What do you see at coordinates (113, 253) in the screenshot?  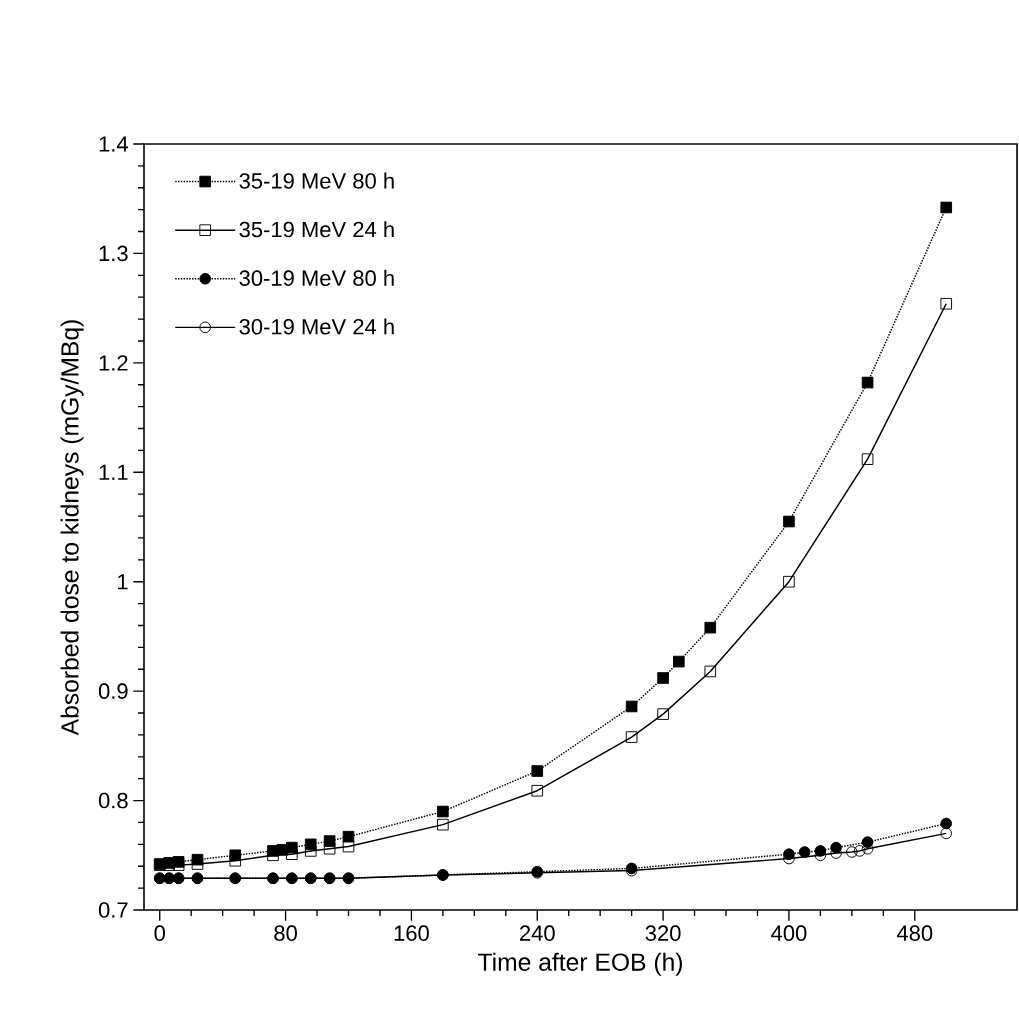 I see `y-tick-label: 1.3` at bounding box center [113, 253].